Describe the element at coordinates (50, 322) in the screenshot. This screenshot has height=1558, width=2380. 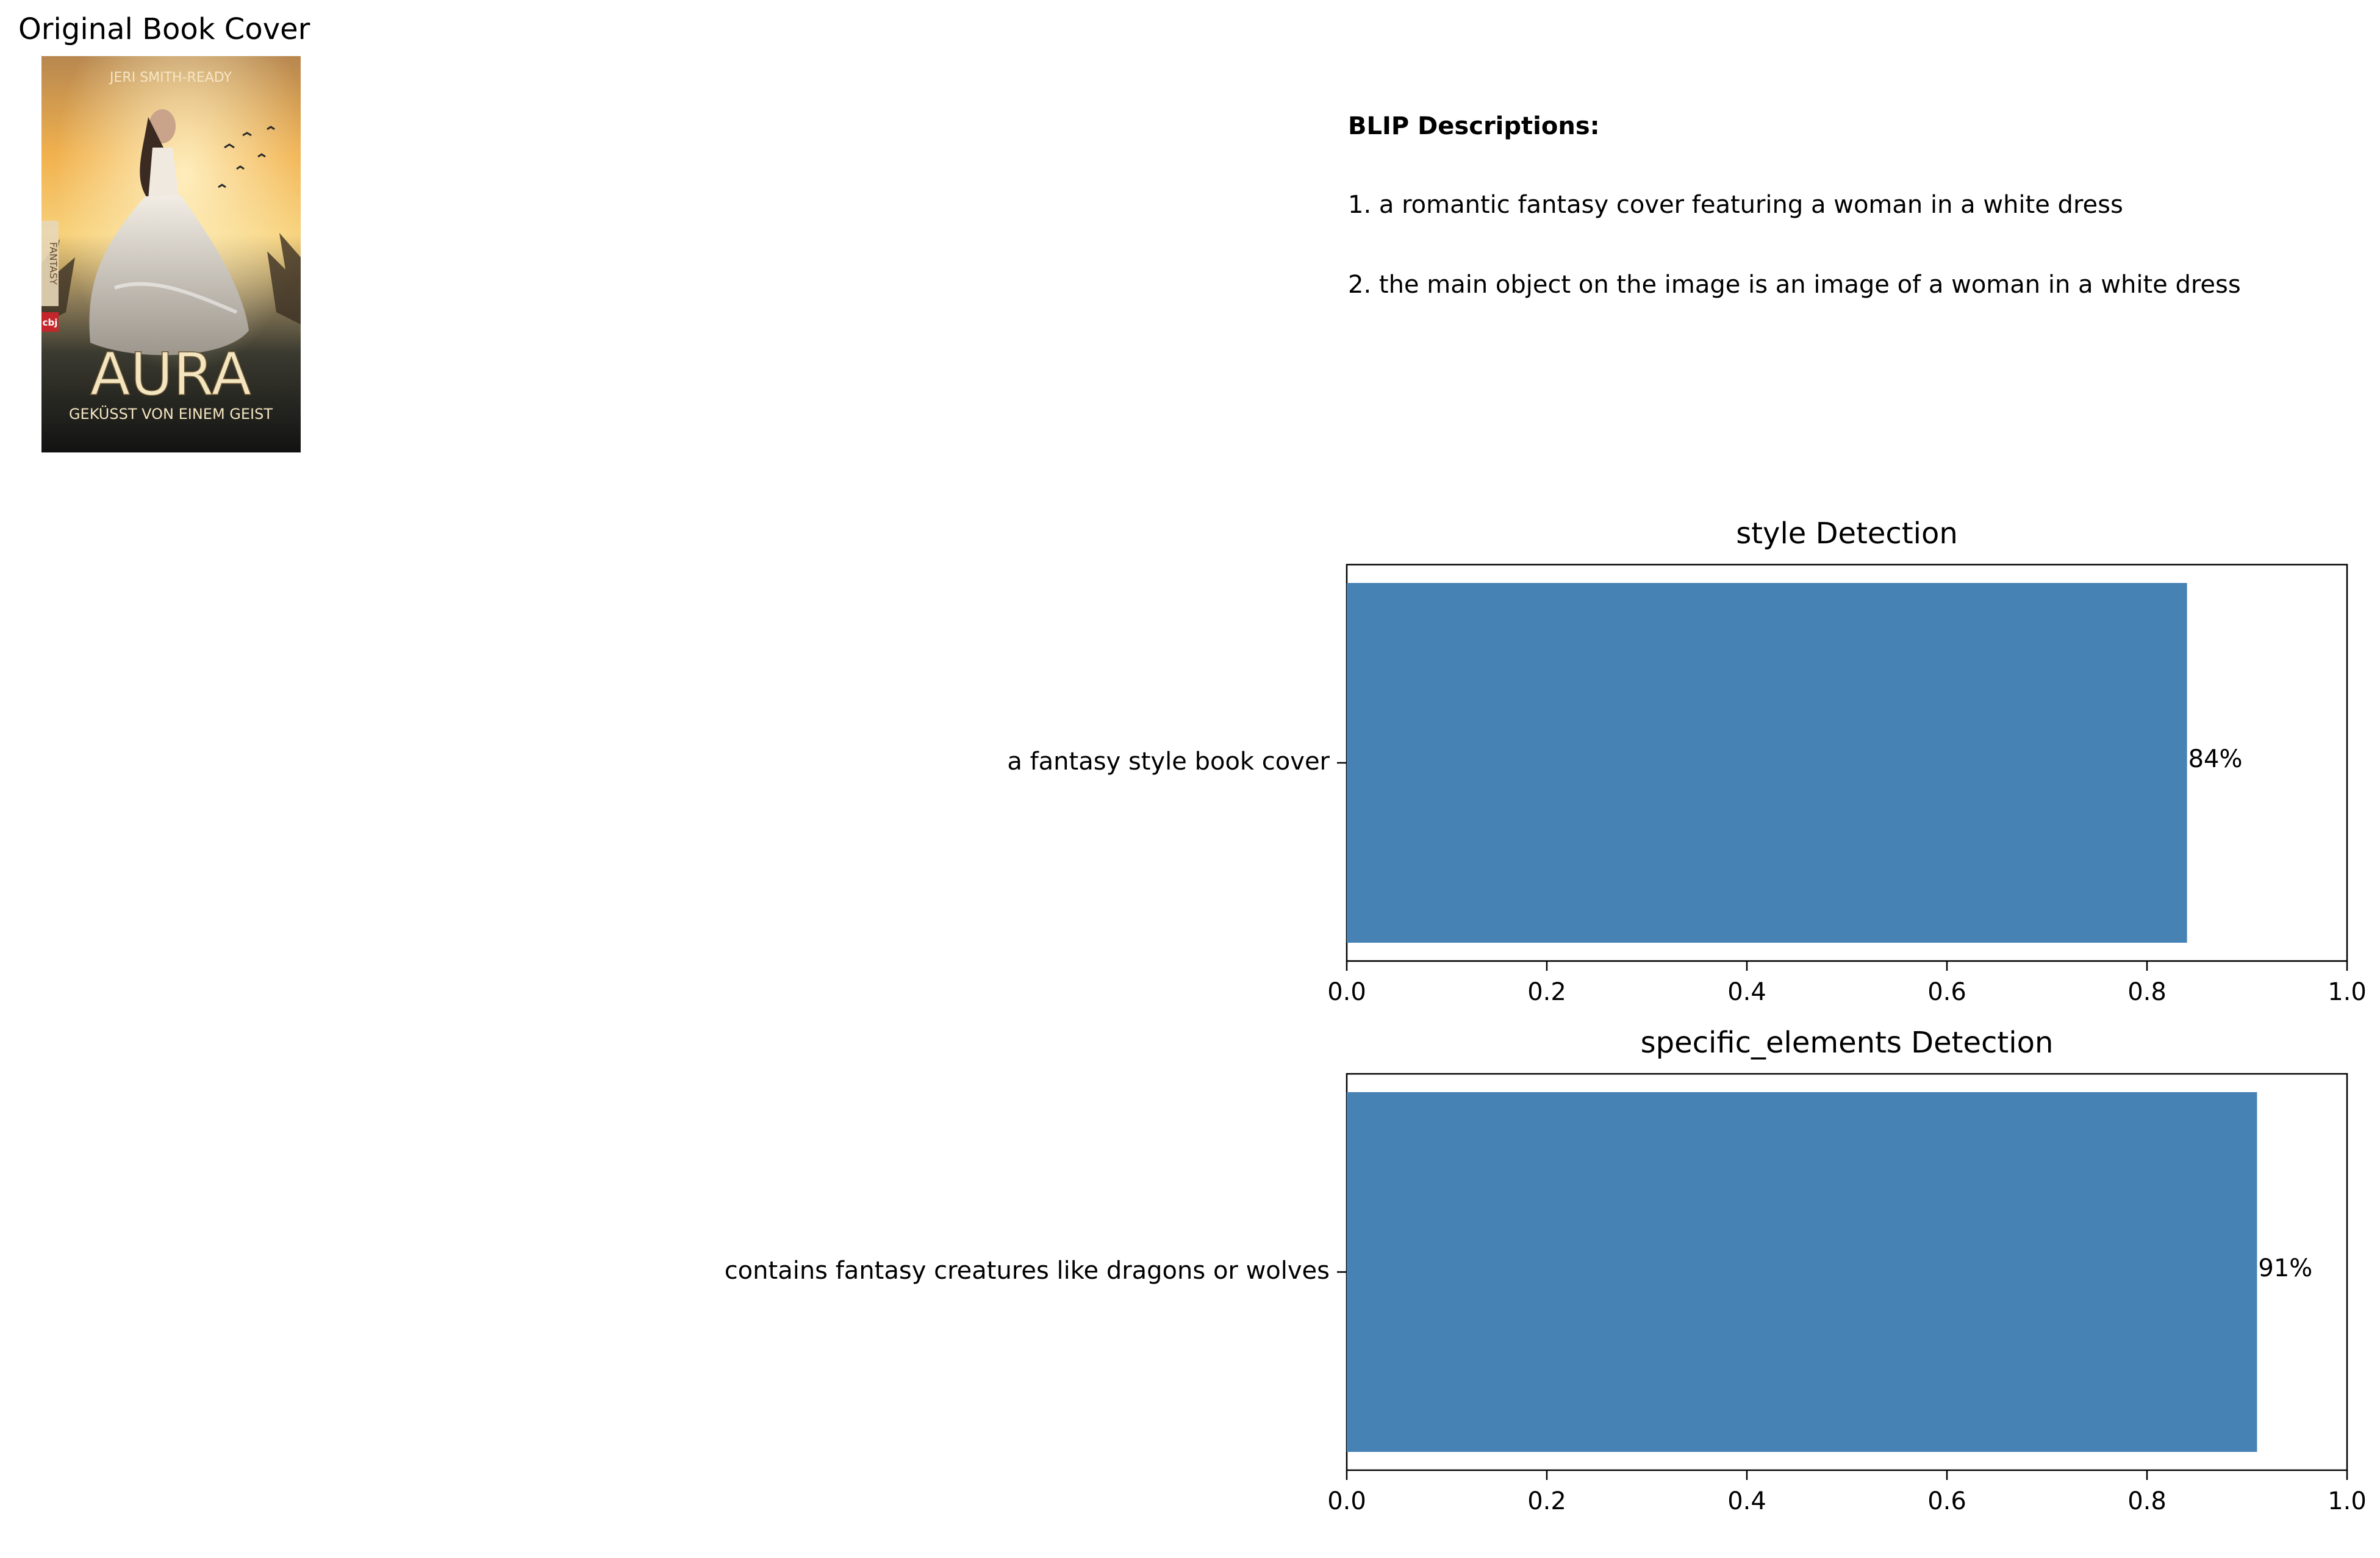
I see `cover-imprint-logo: cbj` at that location.